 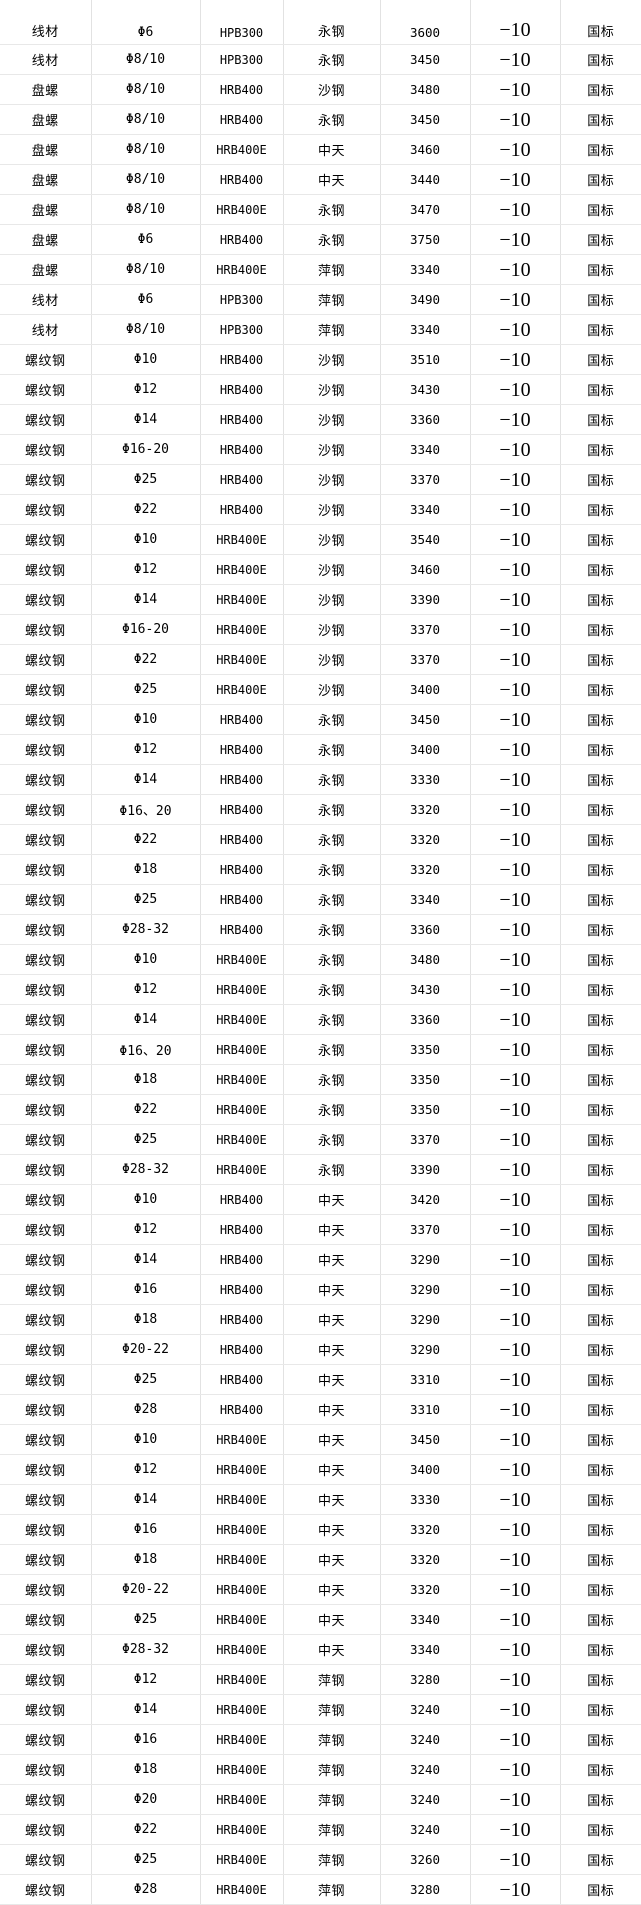 I want to click on table-row: 螺纹钢 Φ14 HRB400E 永钢 3360 −10 国标, so click(x=320, y=1019).